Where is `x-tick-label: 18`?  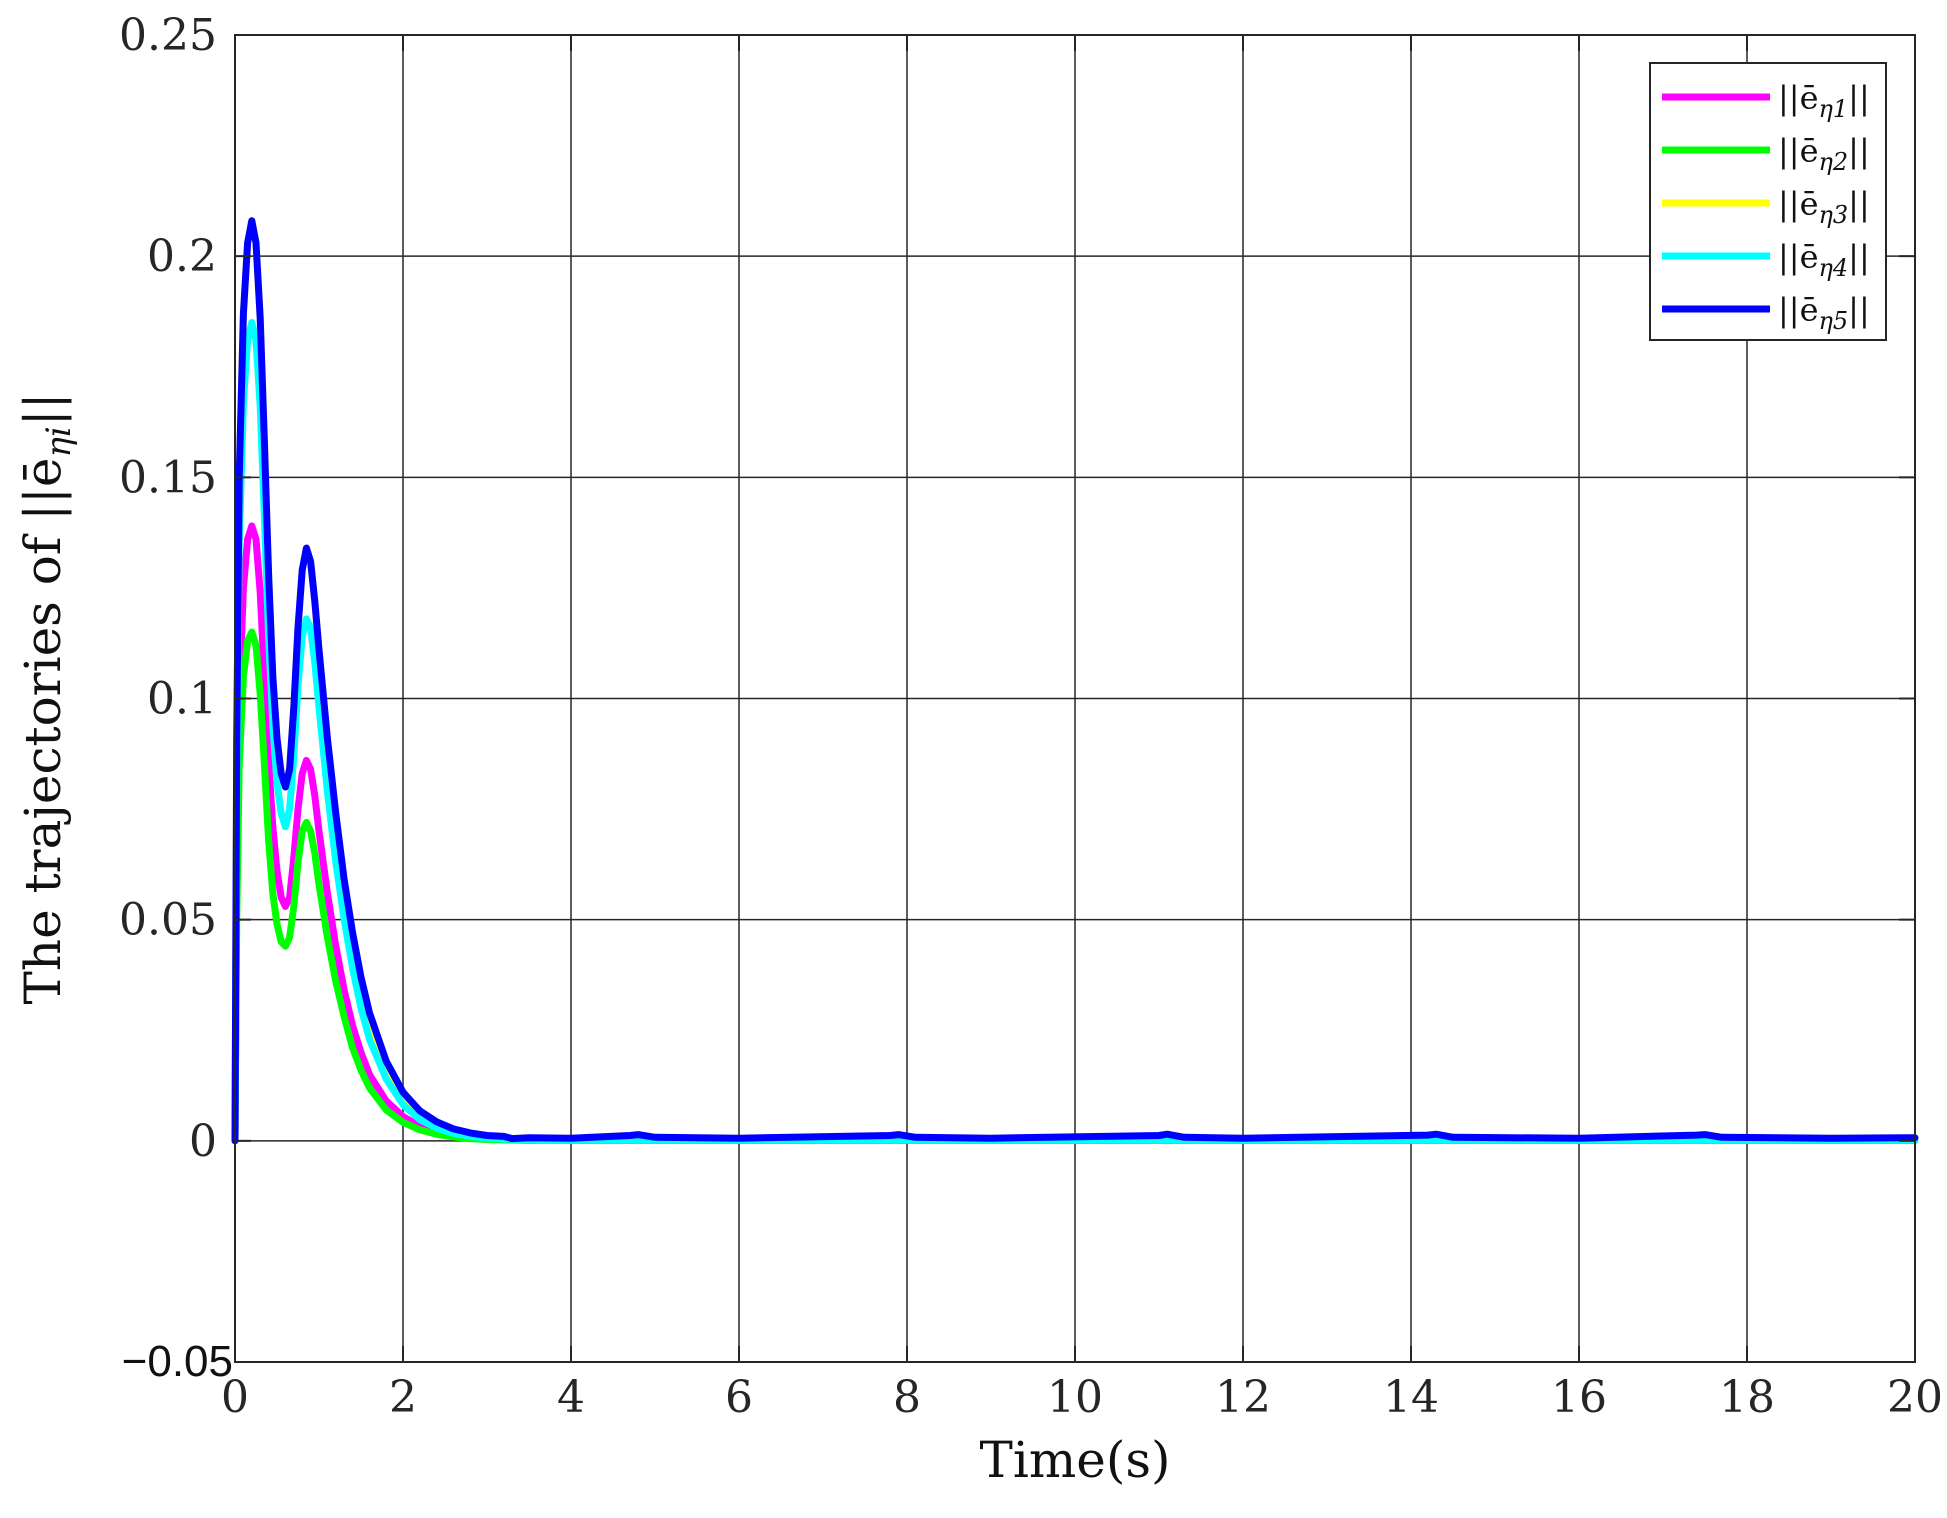
x-tick-label: 18 is located at coordinates (1747, 1397).